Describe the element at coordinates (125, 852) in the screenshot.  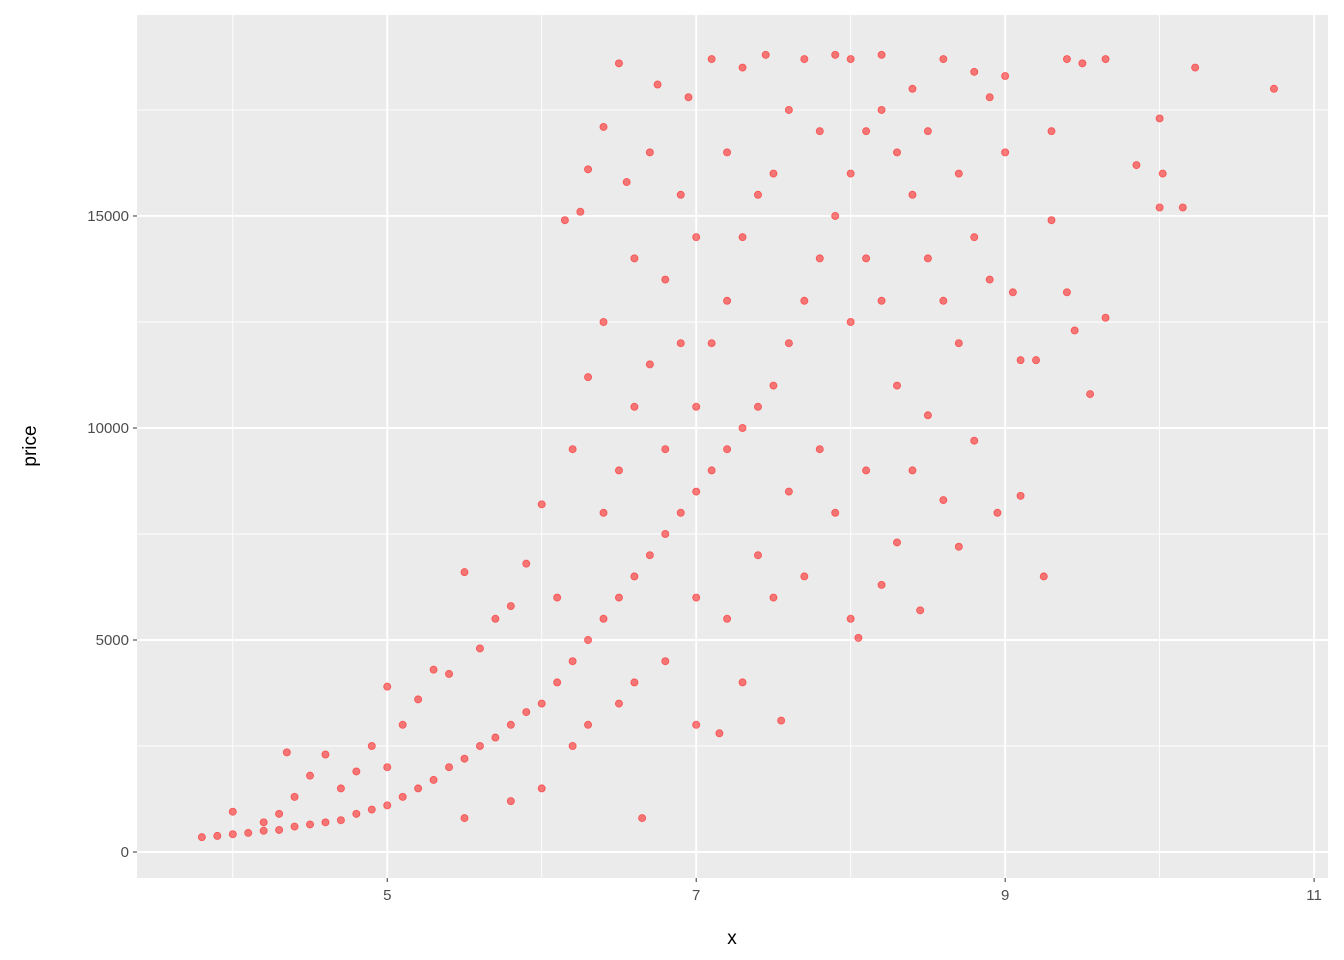
I see `y-tick-label: 0` at that location.